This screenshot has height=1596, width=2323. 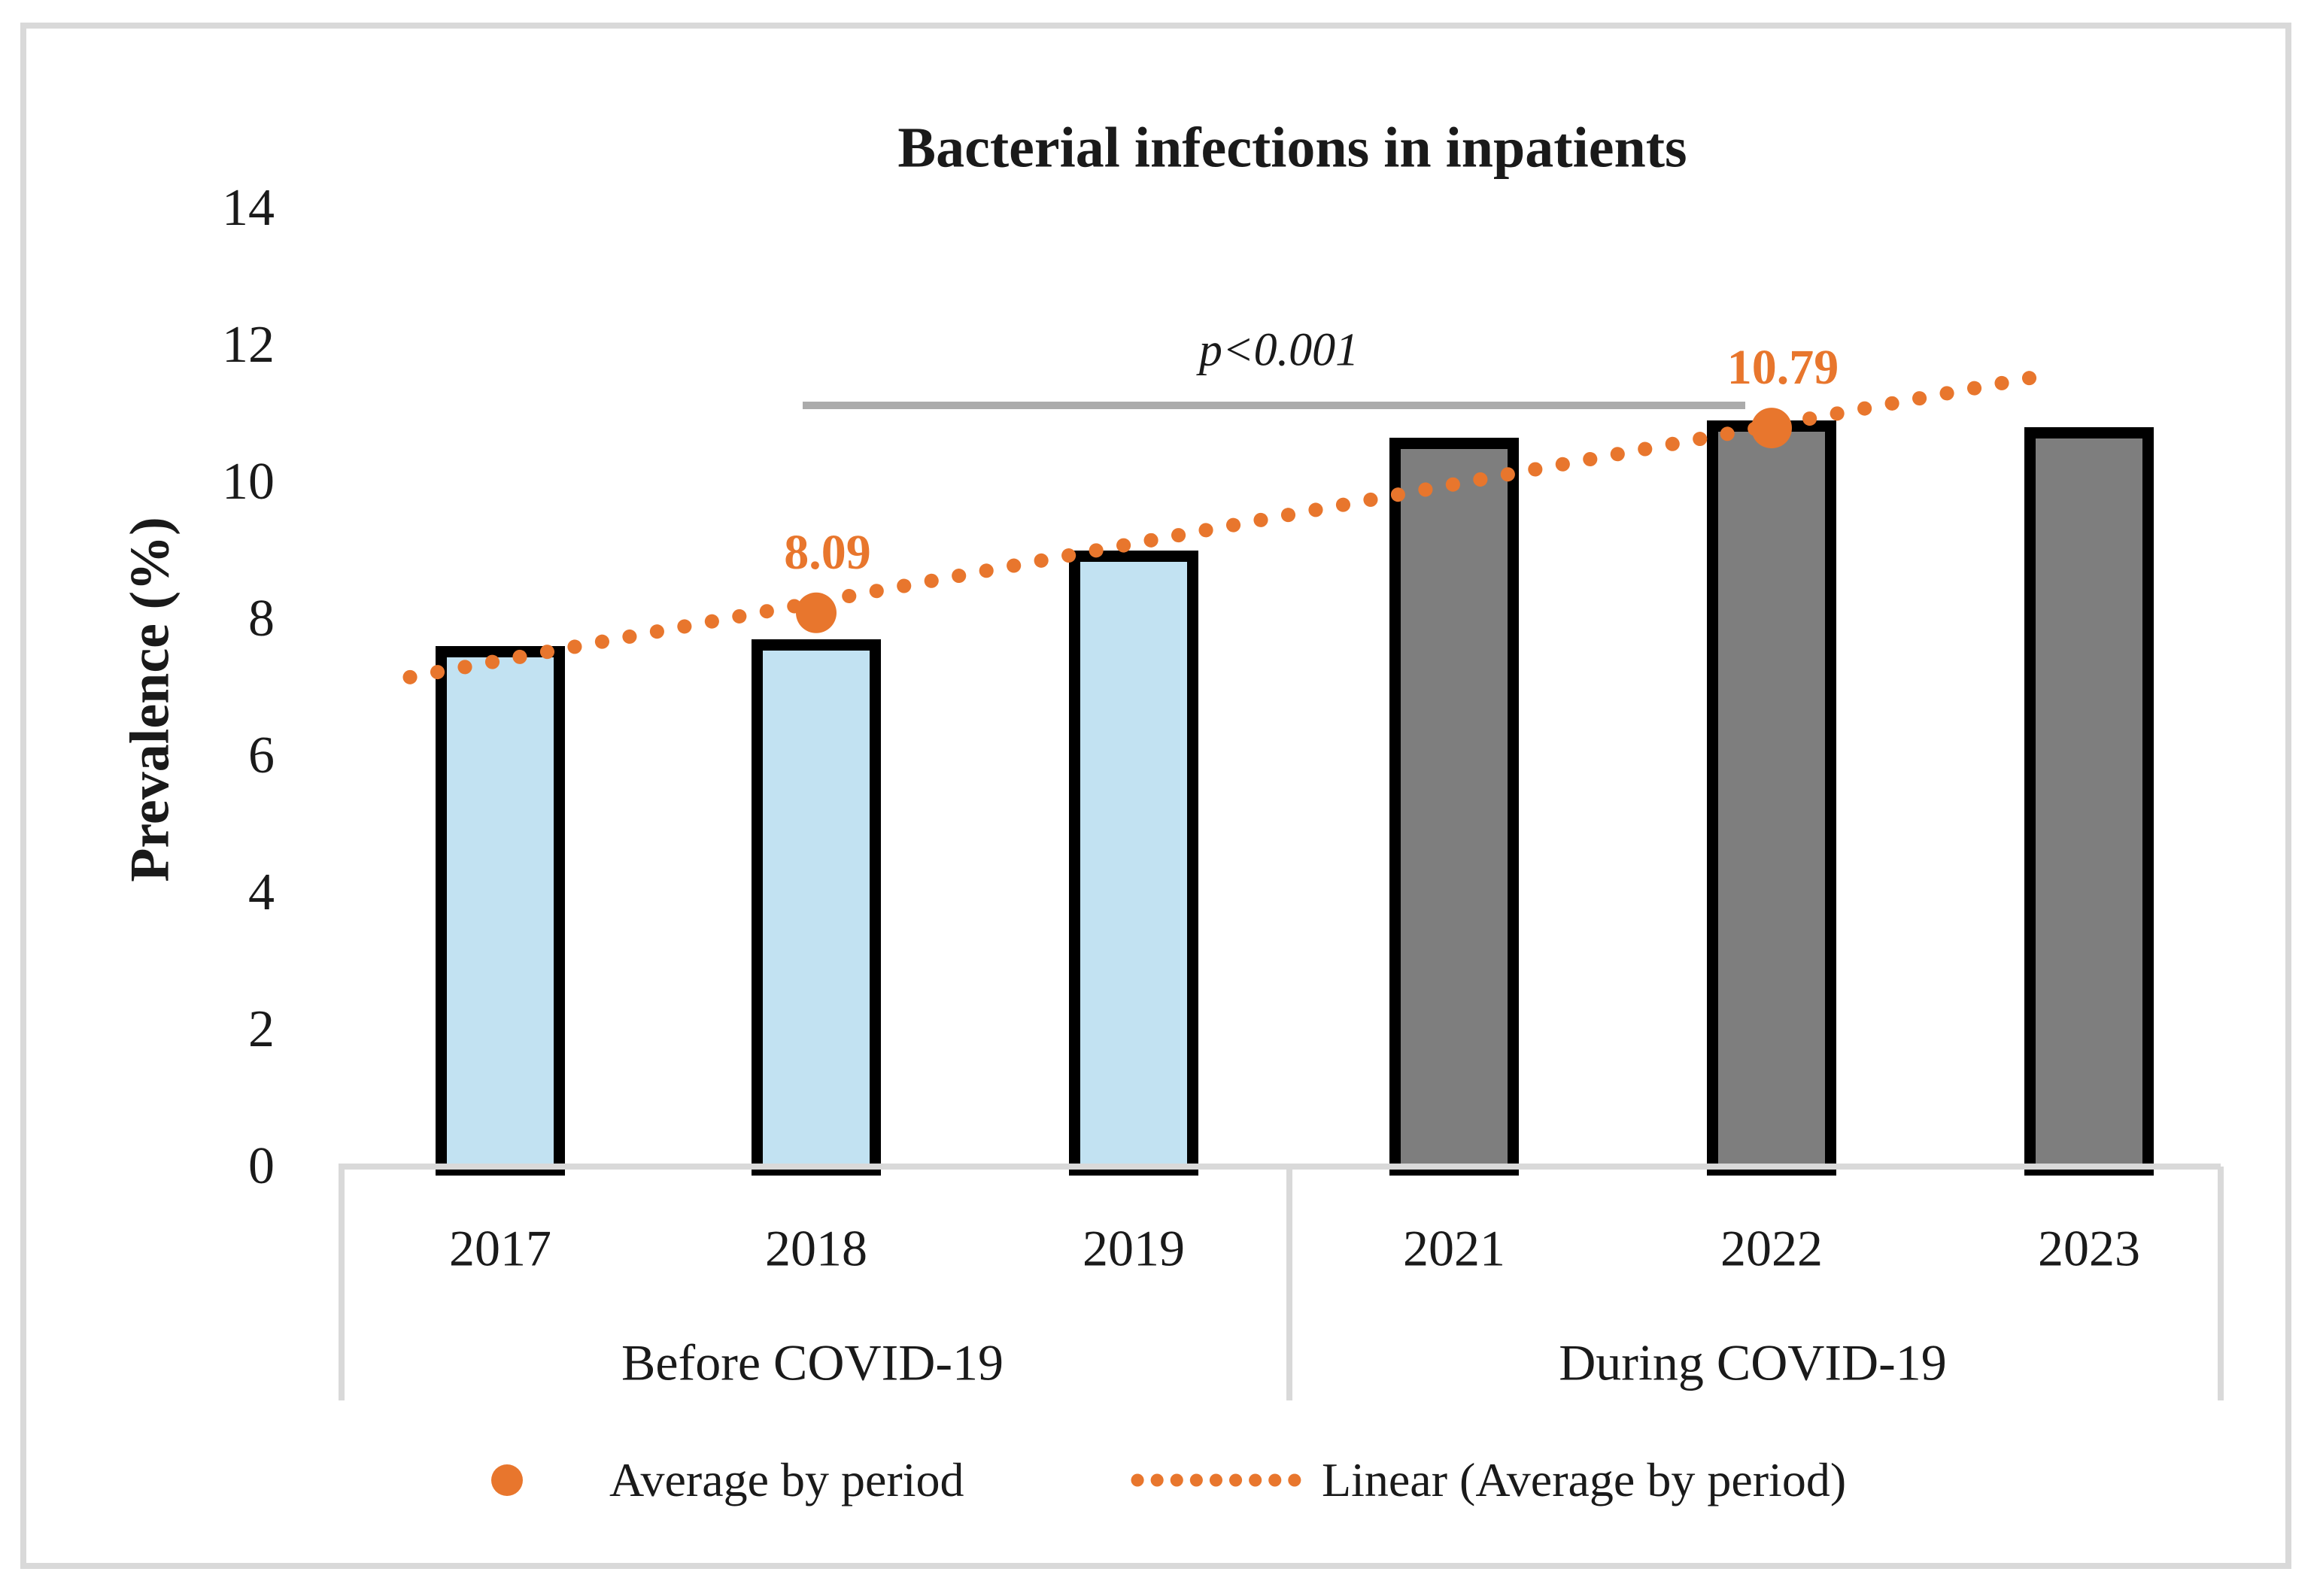 I want to click on average-marker-2022, so click(x=1772, y=429).